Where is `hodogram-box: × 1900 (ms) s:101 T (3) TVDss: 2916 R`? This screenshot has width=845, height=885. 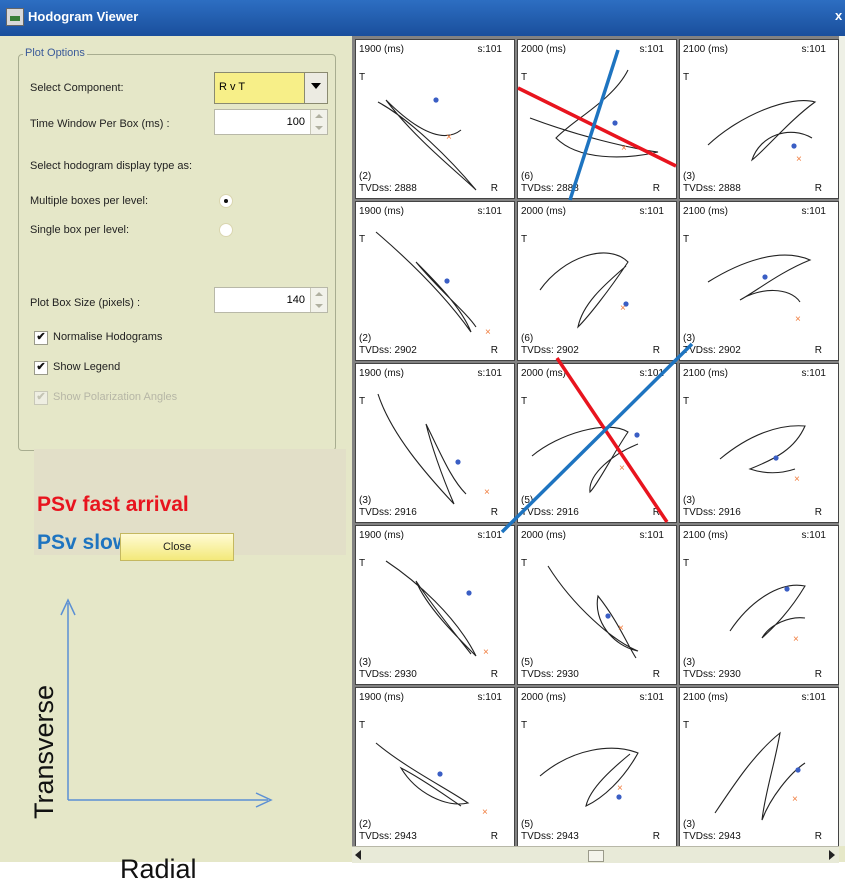
hodogram-box: × 1900 (ms) s:101 T (3) TVDss: 2916 R is located at coordinates (435, 443).